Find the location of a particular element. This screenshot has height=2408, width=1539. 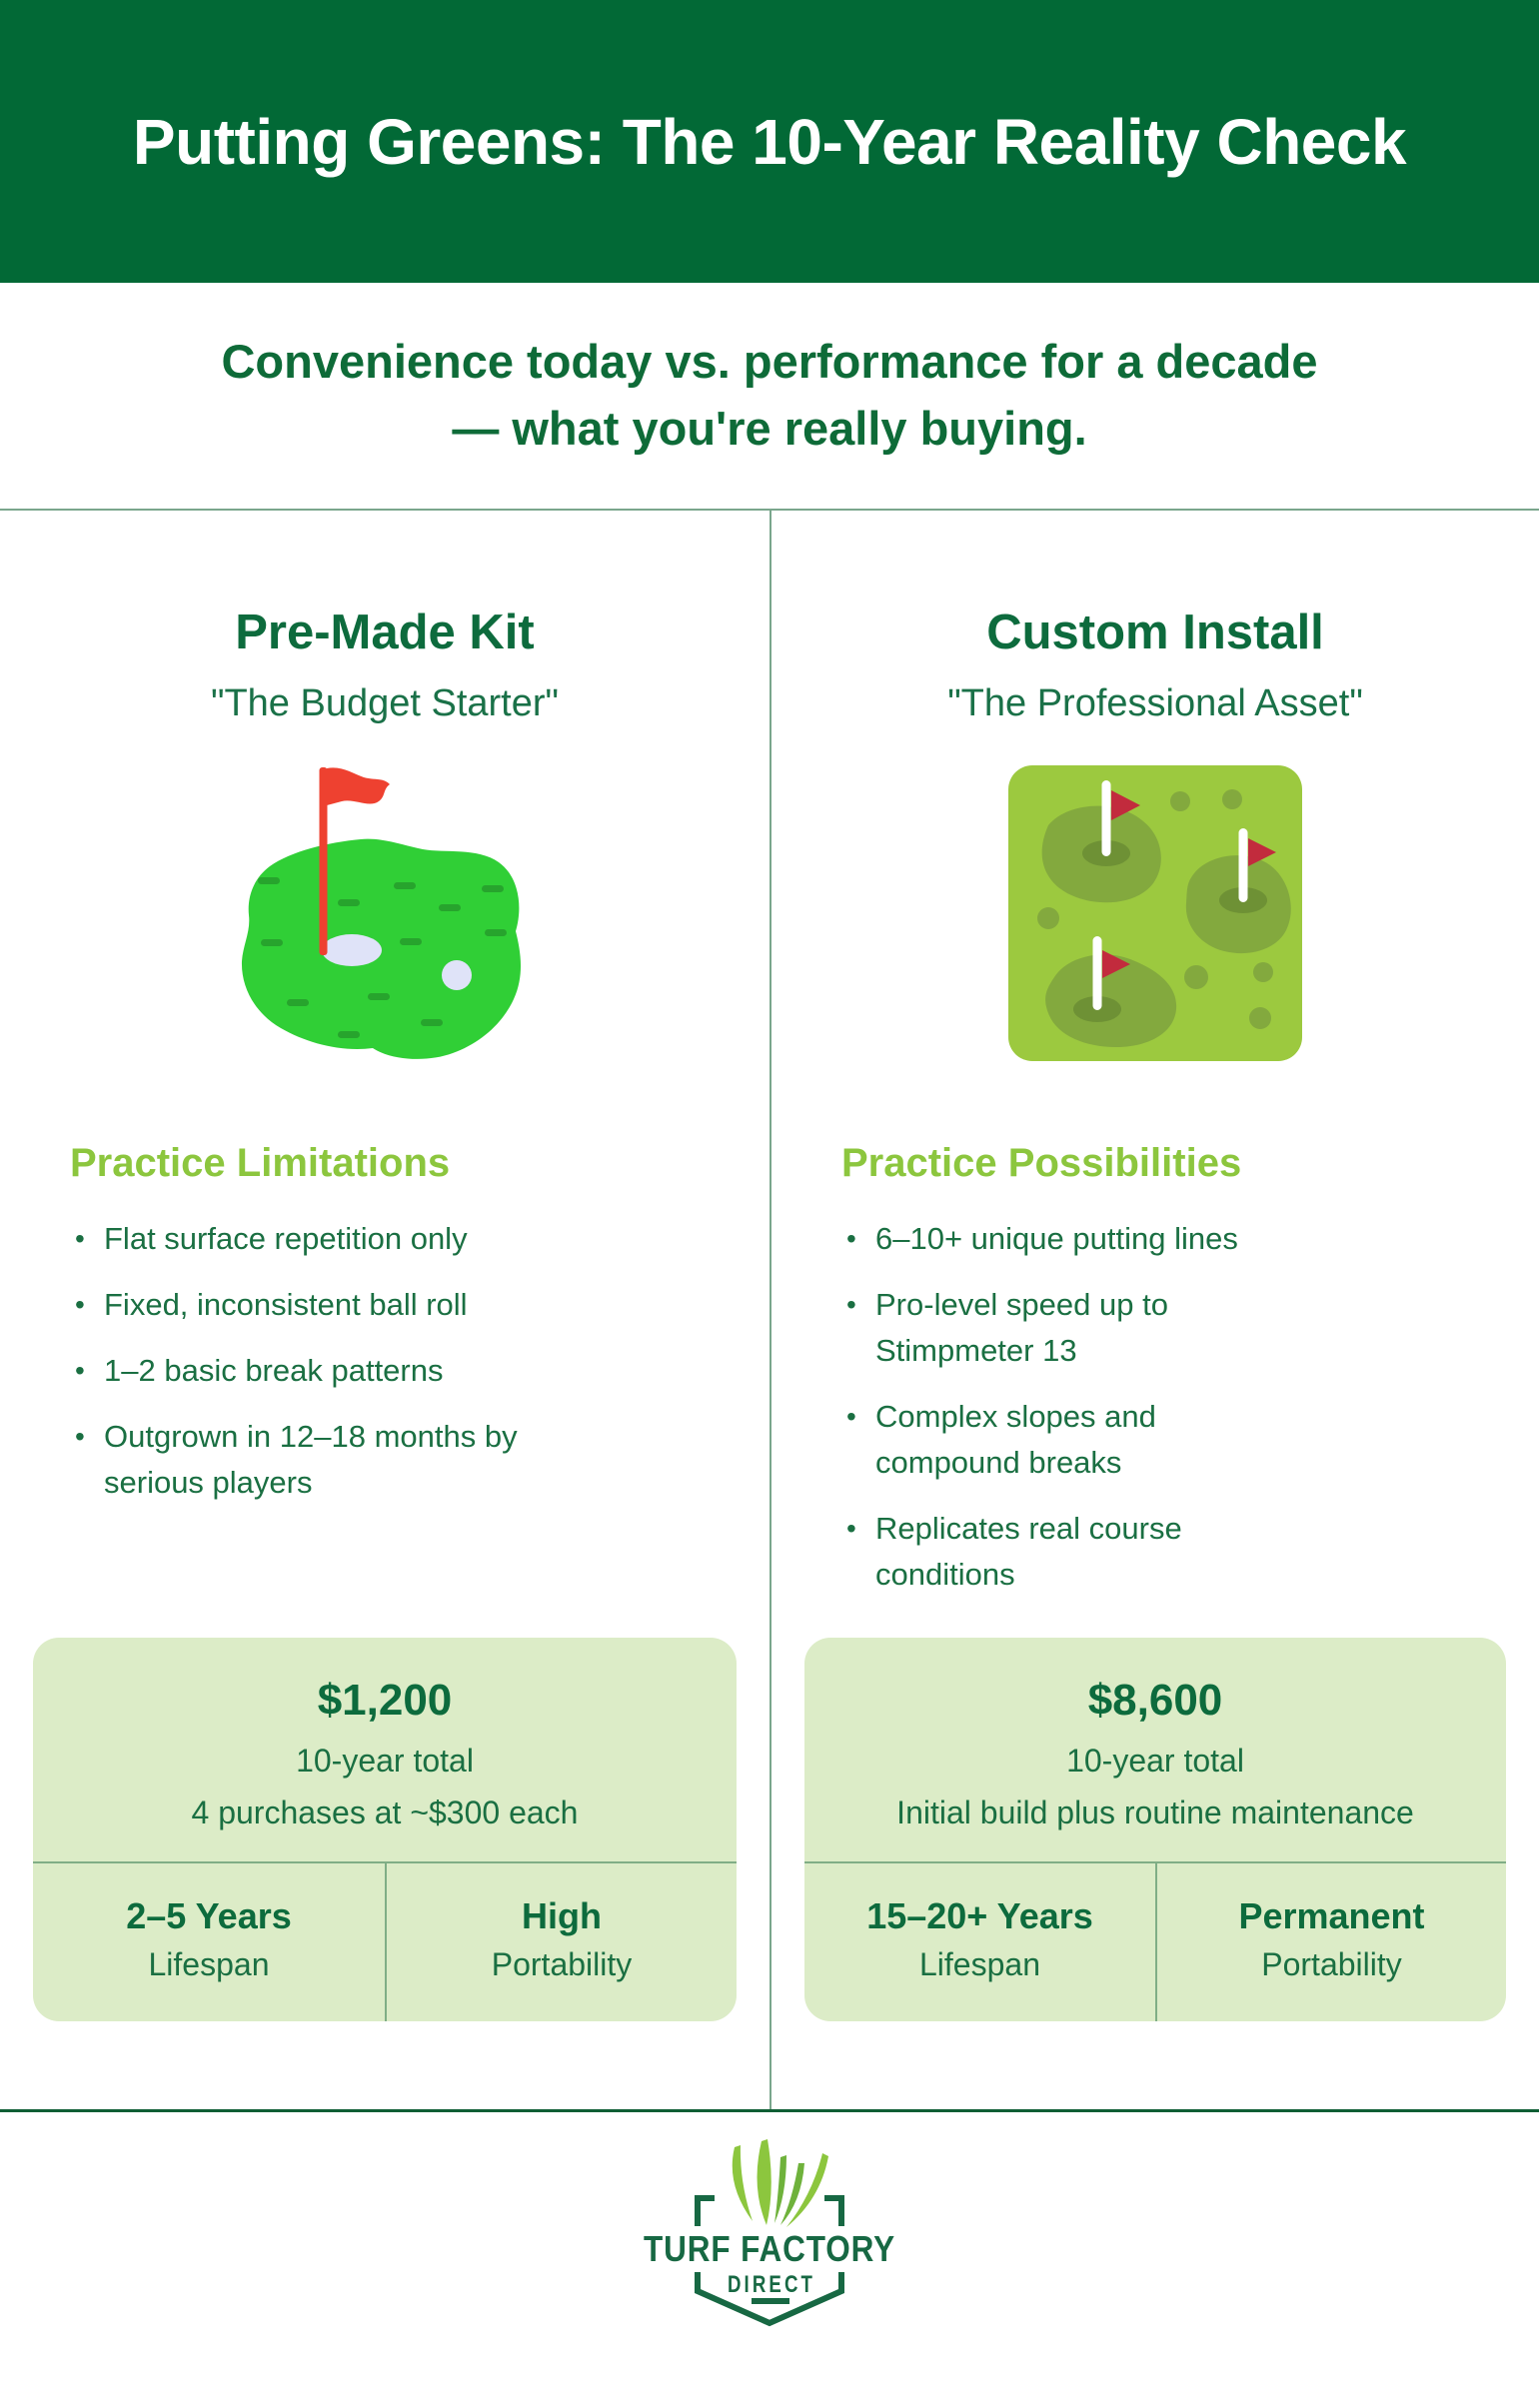

feature-item: Pro-level speed up to Stimpmeter 13 is located at coordinates (1073, 1328).